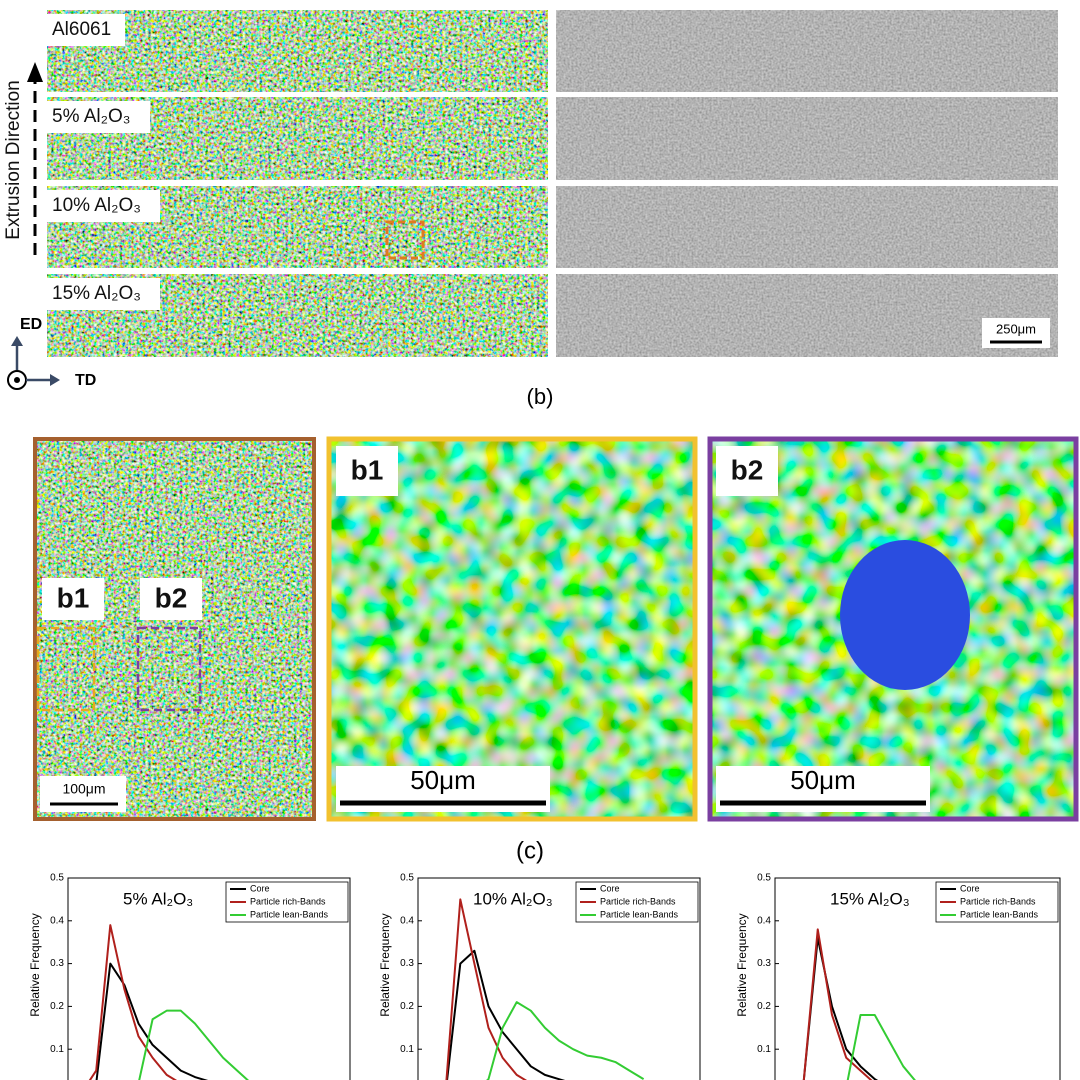  I want to click on b1-region, so click(66, 669).